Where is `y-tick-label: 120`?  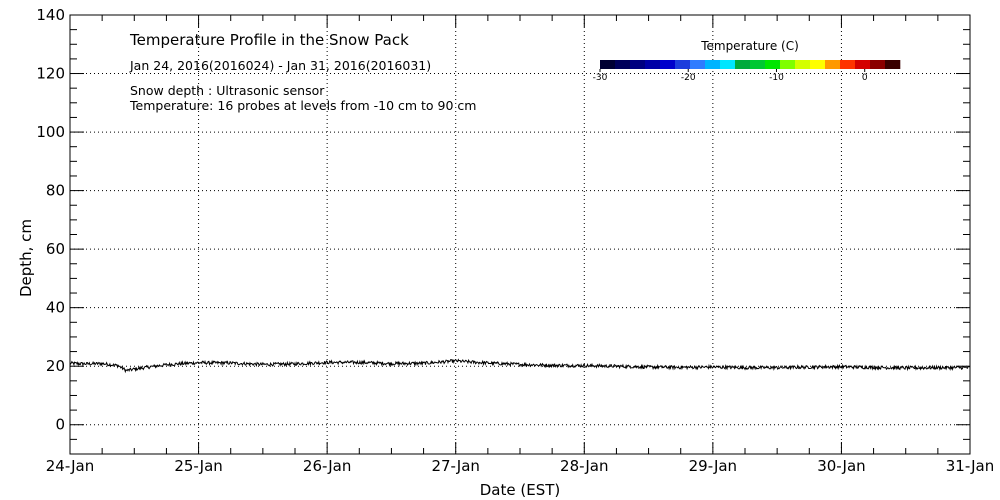 y-tick-label: 120 is located at coordinates (50, 74).